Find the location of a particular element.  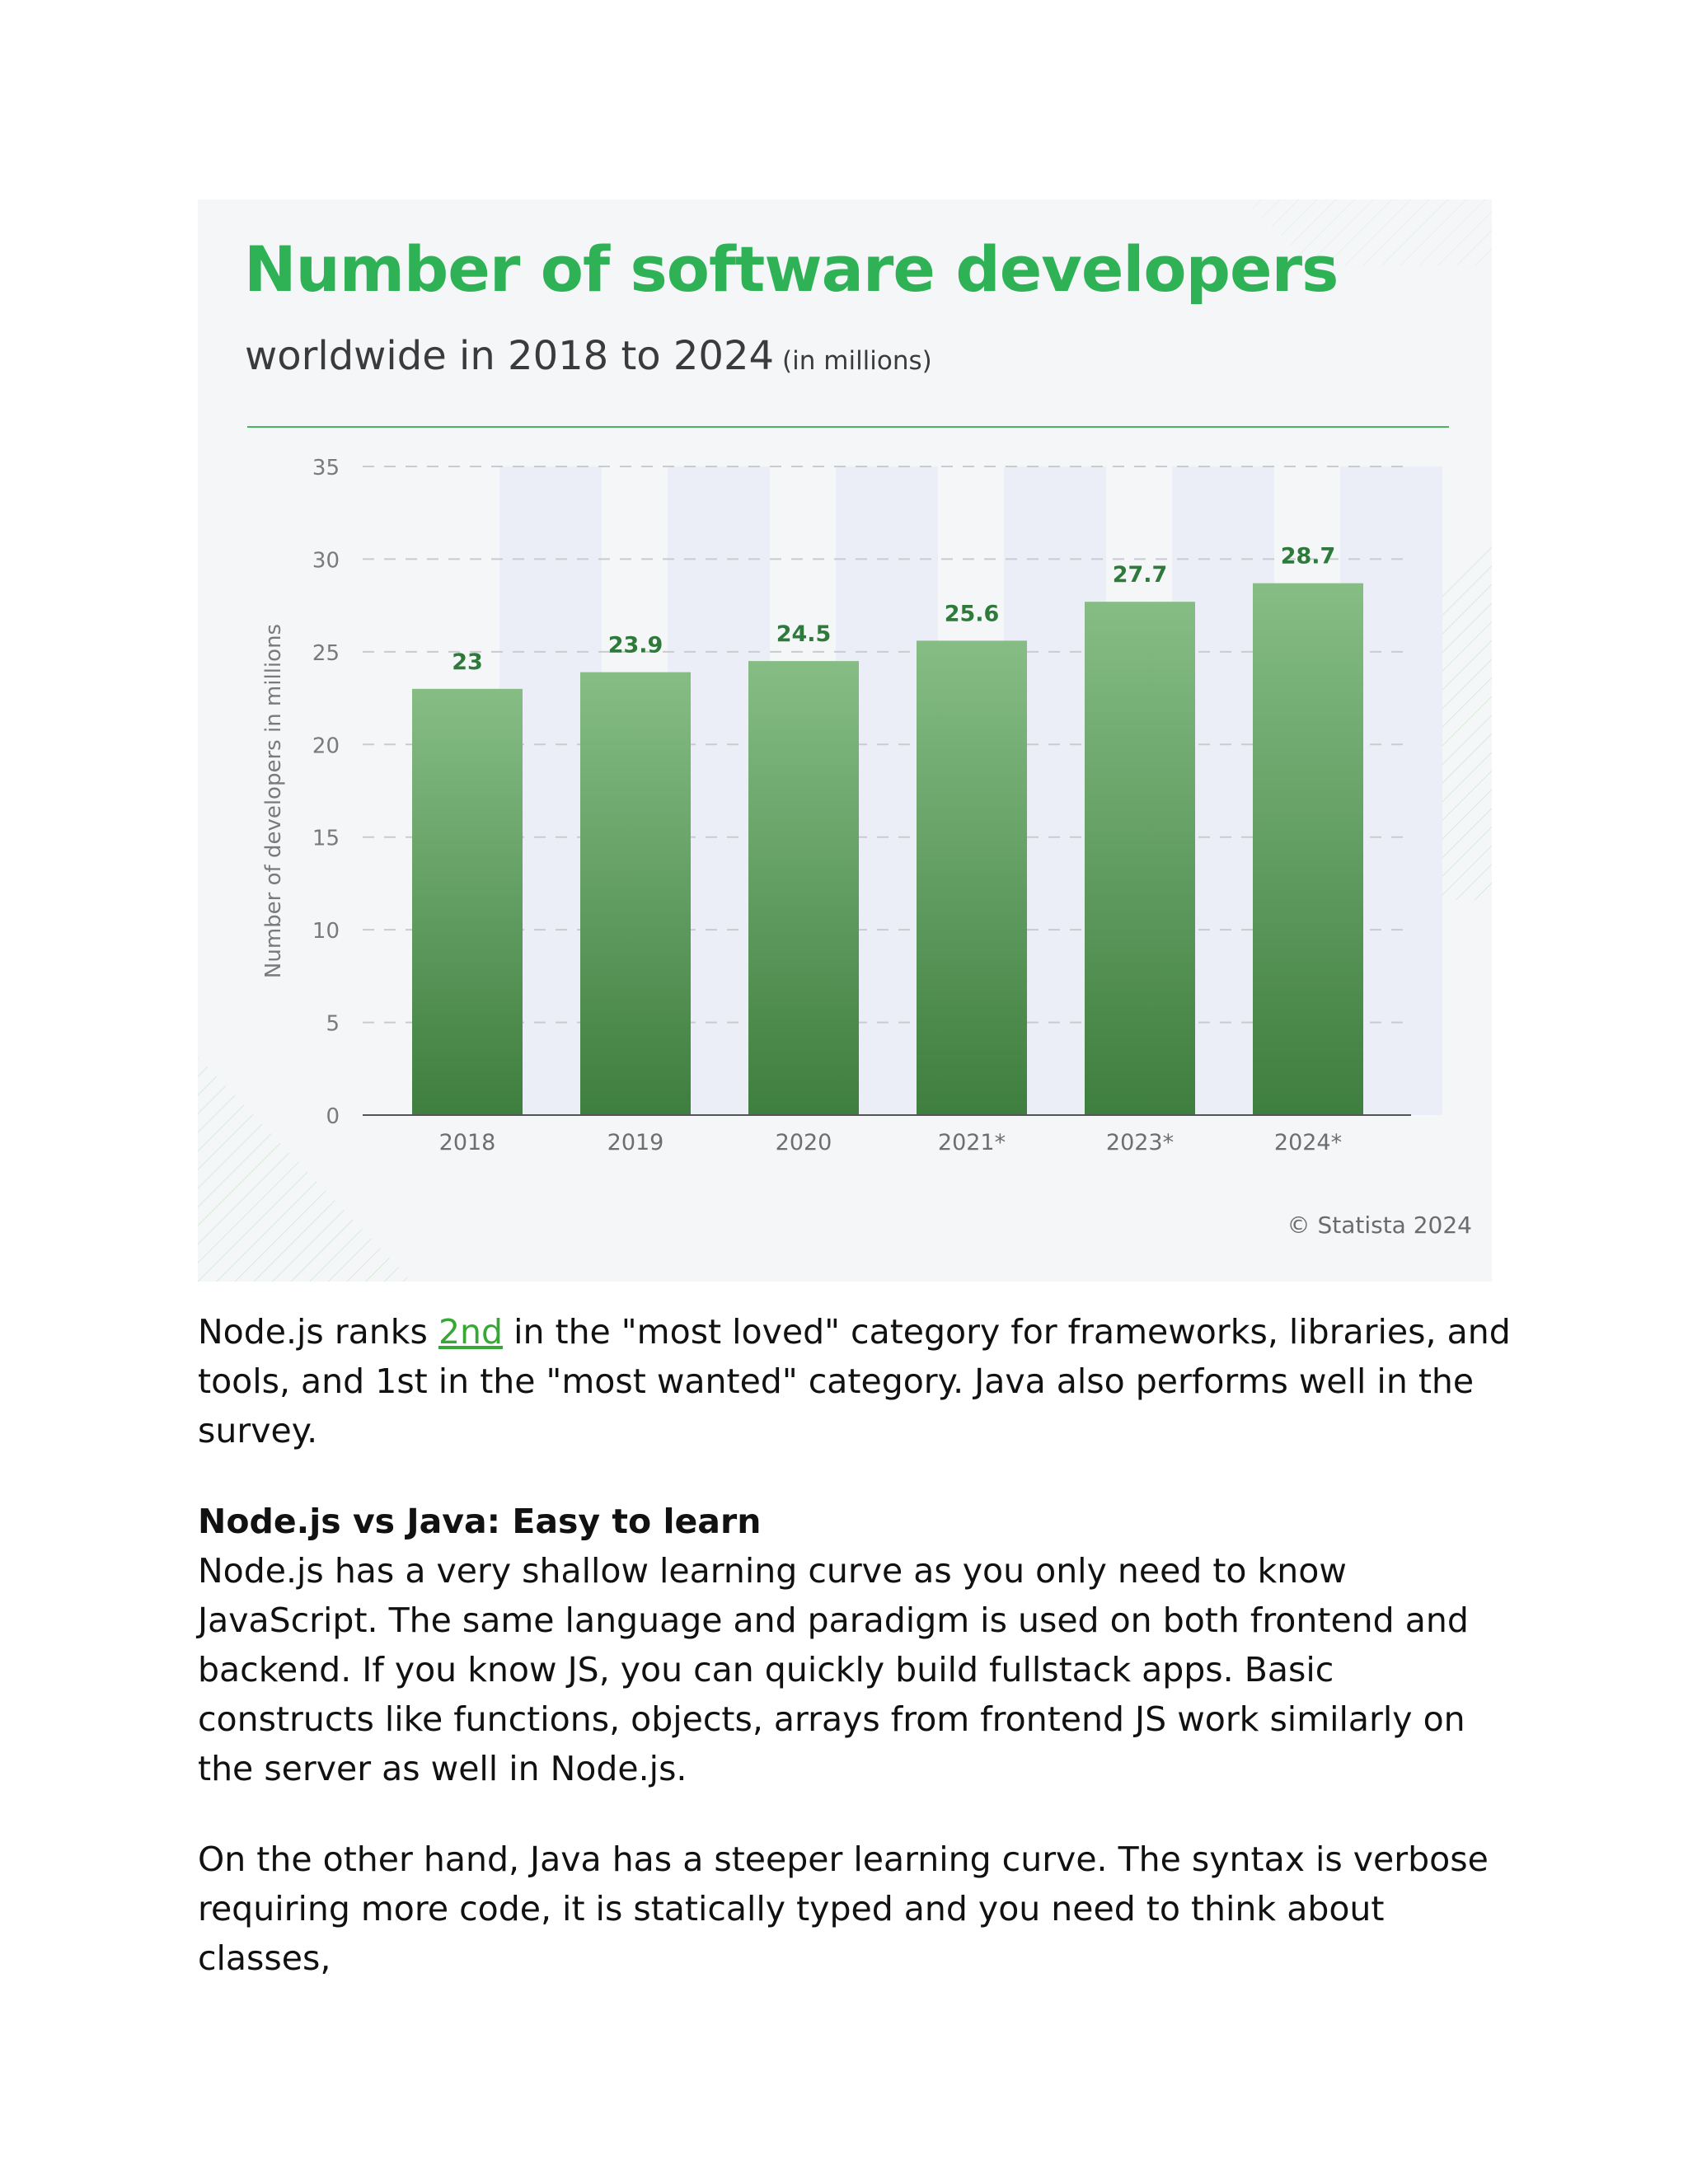

x-tick-label: 2023* is located at coordinates (1140, 1142).